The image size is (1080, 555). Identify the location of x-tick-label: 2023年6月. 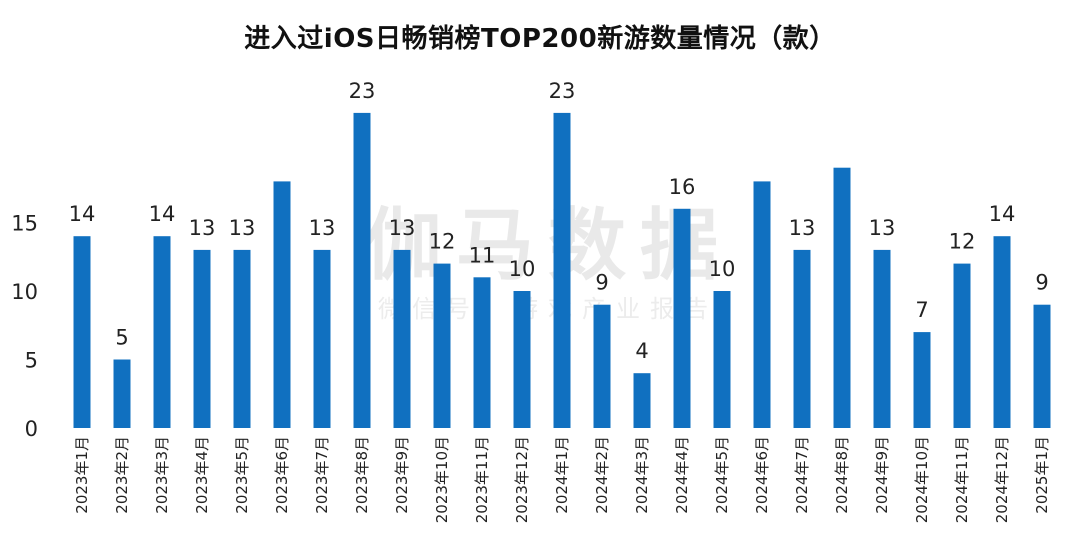
(282, 475).